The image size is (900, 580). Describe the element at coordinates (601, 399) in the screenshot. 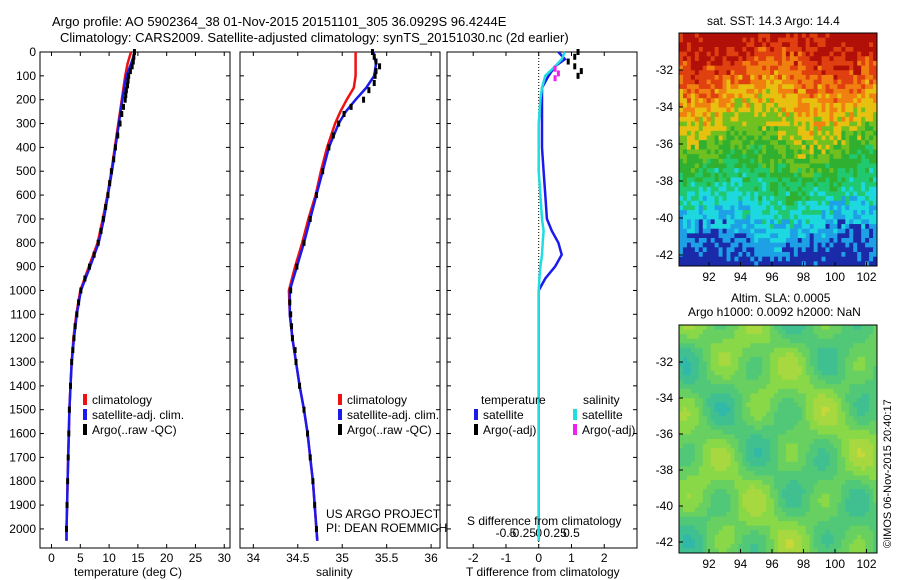

I see `legend-header: salinity` at that location.